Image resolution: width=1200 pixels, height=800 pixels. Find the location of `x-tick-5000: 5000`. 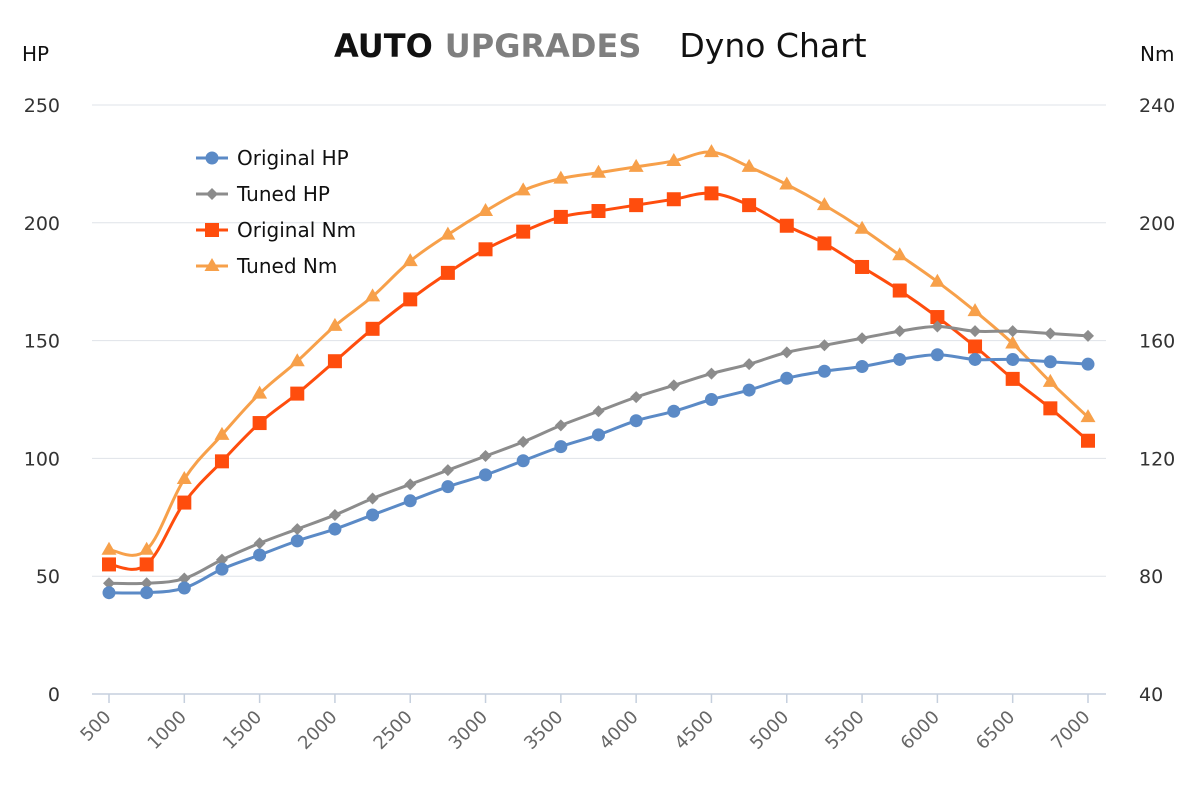

x-tick-5000: 5000 is located at coordinates (769, 730).